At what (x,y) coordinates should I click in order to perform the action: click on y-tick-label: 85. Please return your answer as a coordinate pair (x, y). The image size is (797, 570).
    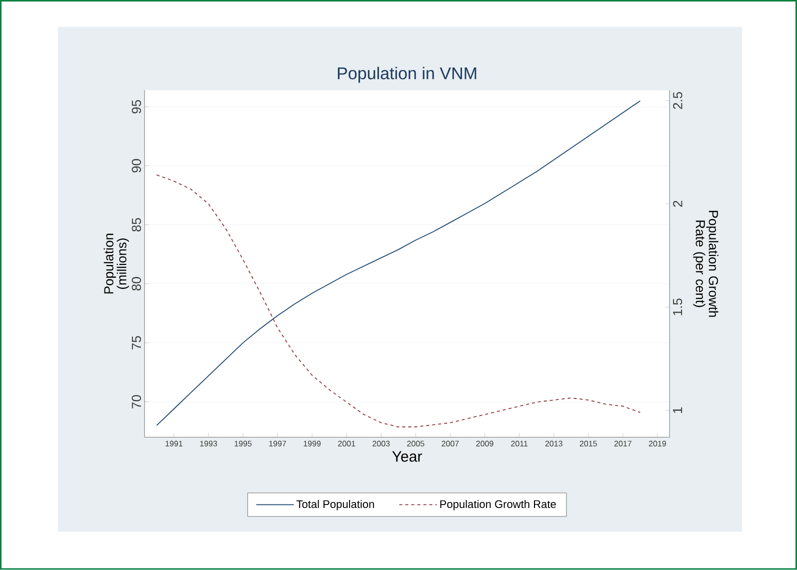
    Looking at the image, I should click on (137, 225).